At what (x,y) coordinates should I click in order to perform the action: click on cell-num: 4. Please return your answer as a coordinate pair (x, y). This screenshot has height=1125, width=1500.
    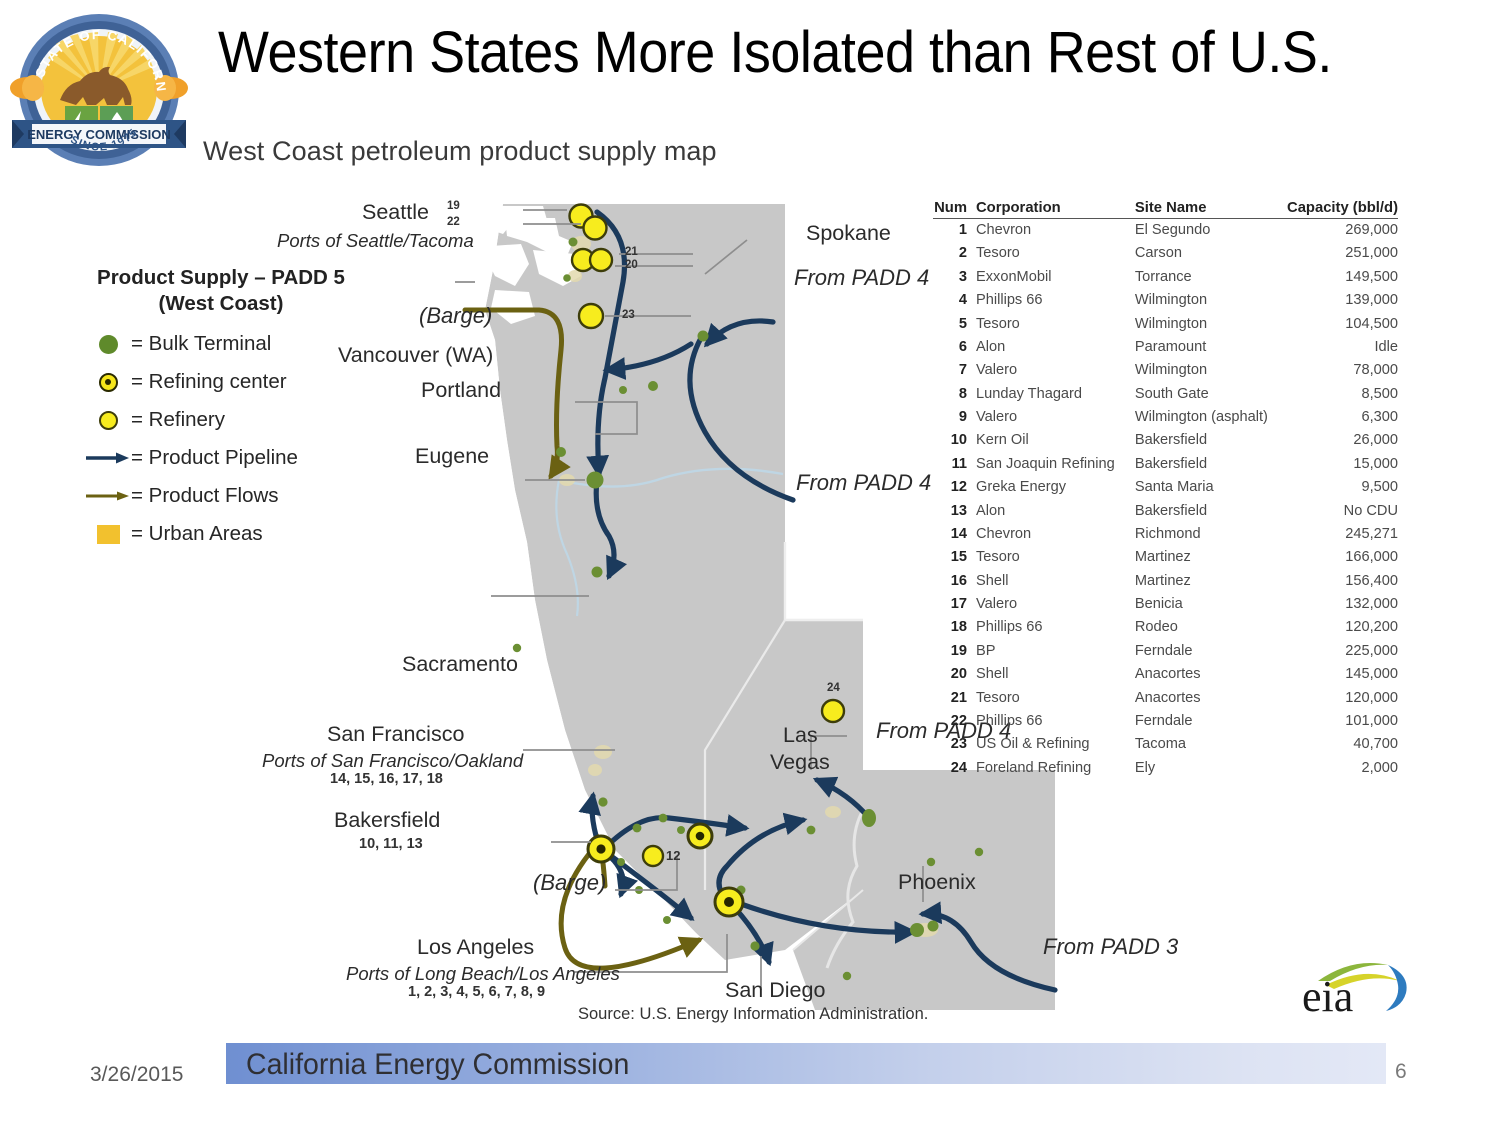
    Looking at the image, I should click on (962, 300).